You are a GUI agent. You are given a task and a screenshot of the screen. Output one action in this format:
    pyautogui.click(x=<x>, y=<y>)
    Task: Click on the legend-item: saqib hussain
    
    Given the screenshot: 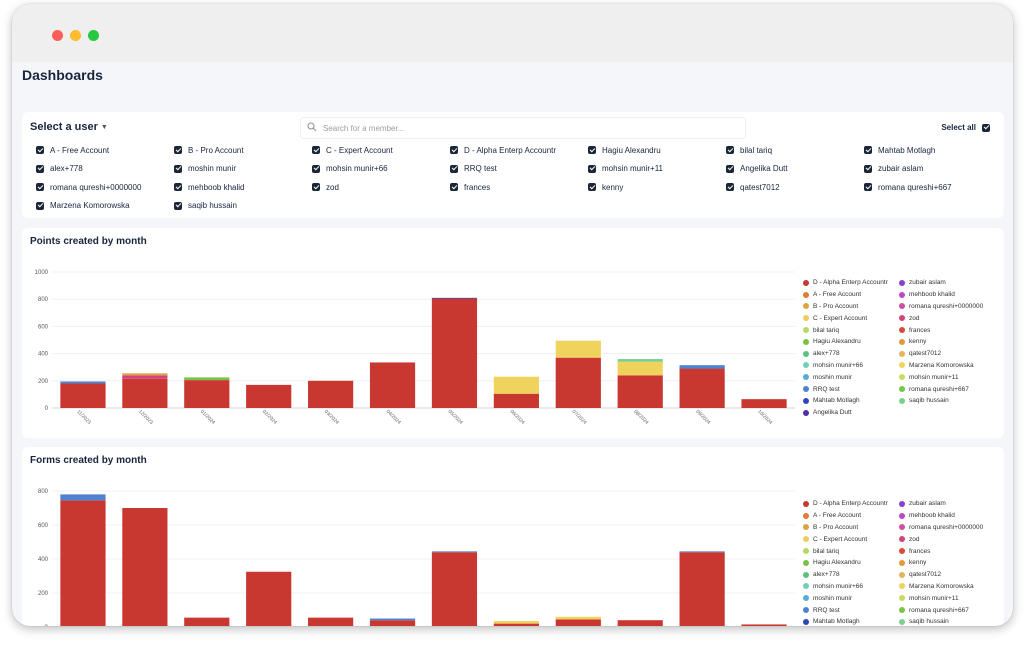 What is the action you would take?
    pyautogui.click(x=949, y=401)
    